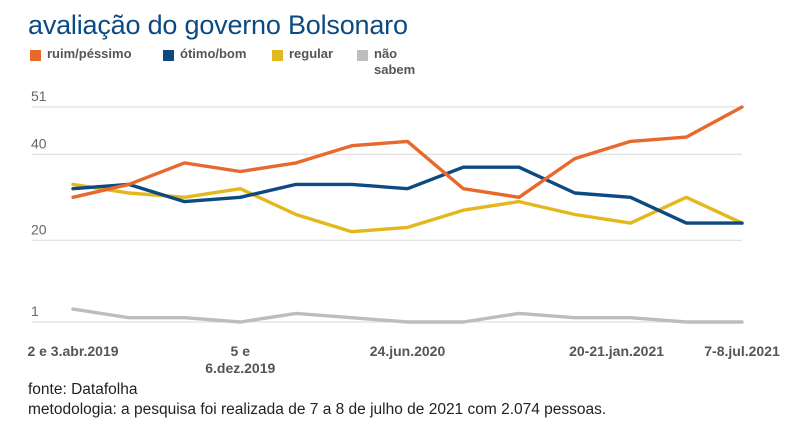 The height and width of the screenshot is (437, 810). I want to click on legend-swatch-ruim-pessimo, so click(35, 55).